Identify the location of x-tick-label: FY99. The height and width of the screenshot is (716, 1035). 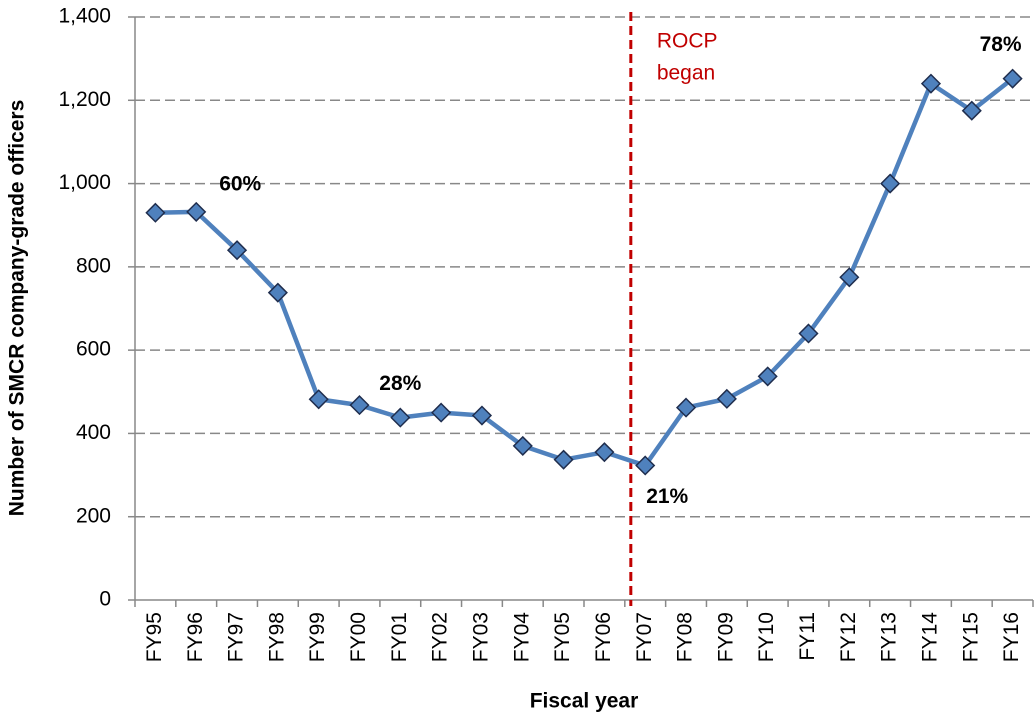
(317, 637).